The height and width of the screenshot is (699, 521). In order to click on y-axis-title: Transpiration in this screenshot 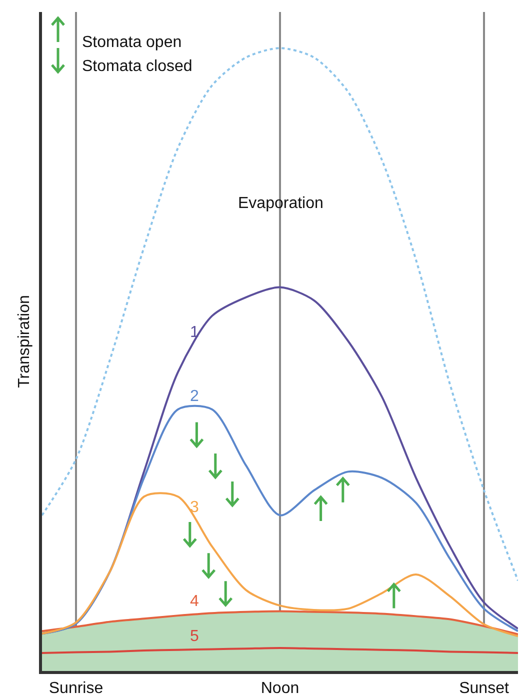, I will do `click(24, 341)`.